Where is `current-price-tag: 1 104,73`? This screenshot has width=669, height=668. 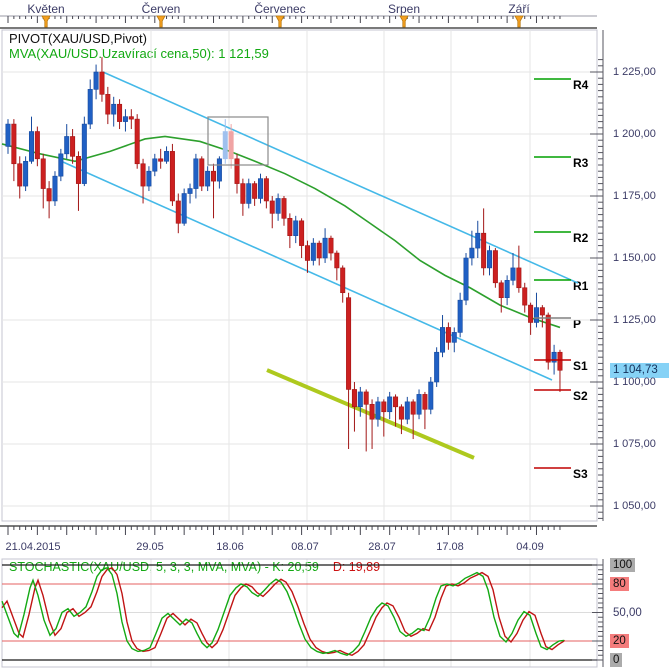
current-price-tag: 1 104,73 is located at coordinates (639, 370).